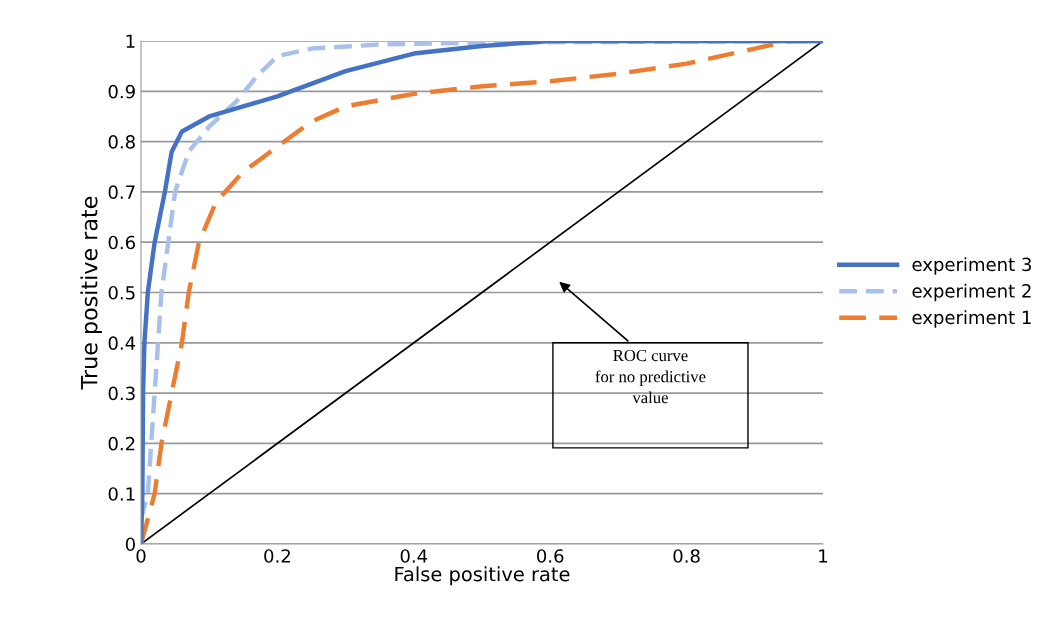 This screenshot has height=621, width=1059. Describe the element at coordinates (482, 576) in the screenshot. I see `x-axis-title: False positive rate` at that location.